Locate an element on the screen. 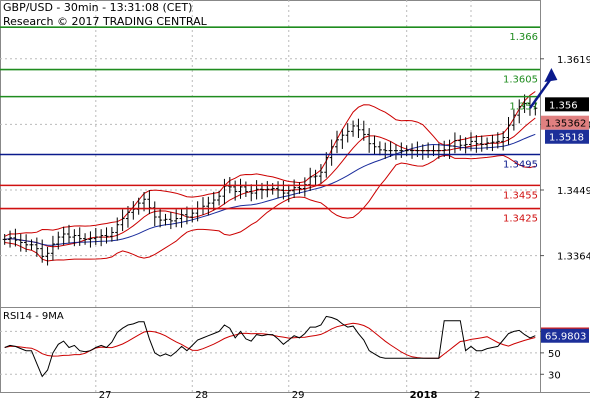 This screenshot has height=400, width=590. level-label-1-3455: 1.3455 is located at coordinates (520, 195).